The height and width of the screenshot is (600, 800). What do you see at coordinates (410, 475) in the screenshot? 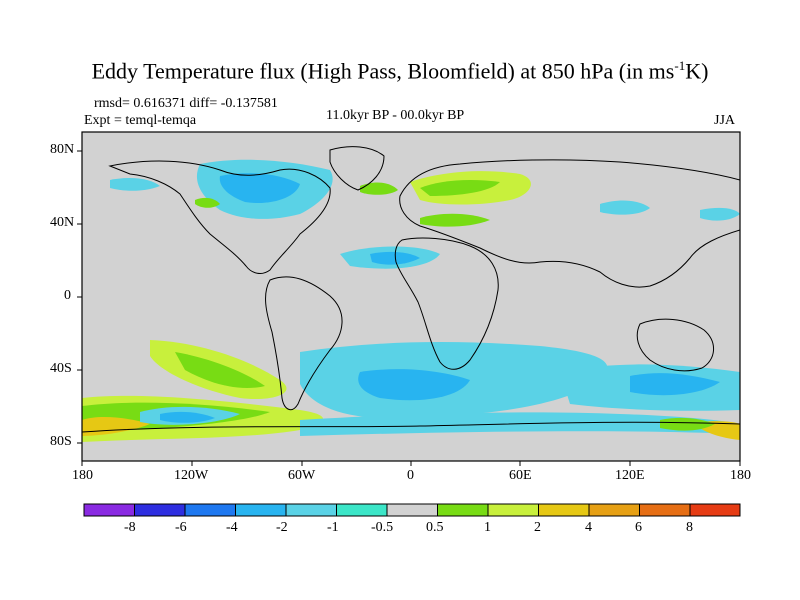
I see `lon-label-0: 0` at bounding box center [410, 475].